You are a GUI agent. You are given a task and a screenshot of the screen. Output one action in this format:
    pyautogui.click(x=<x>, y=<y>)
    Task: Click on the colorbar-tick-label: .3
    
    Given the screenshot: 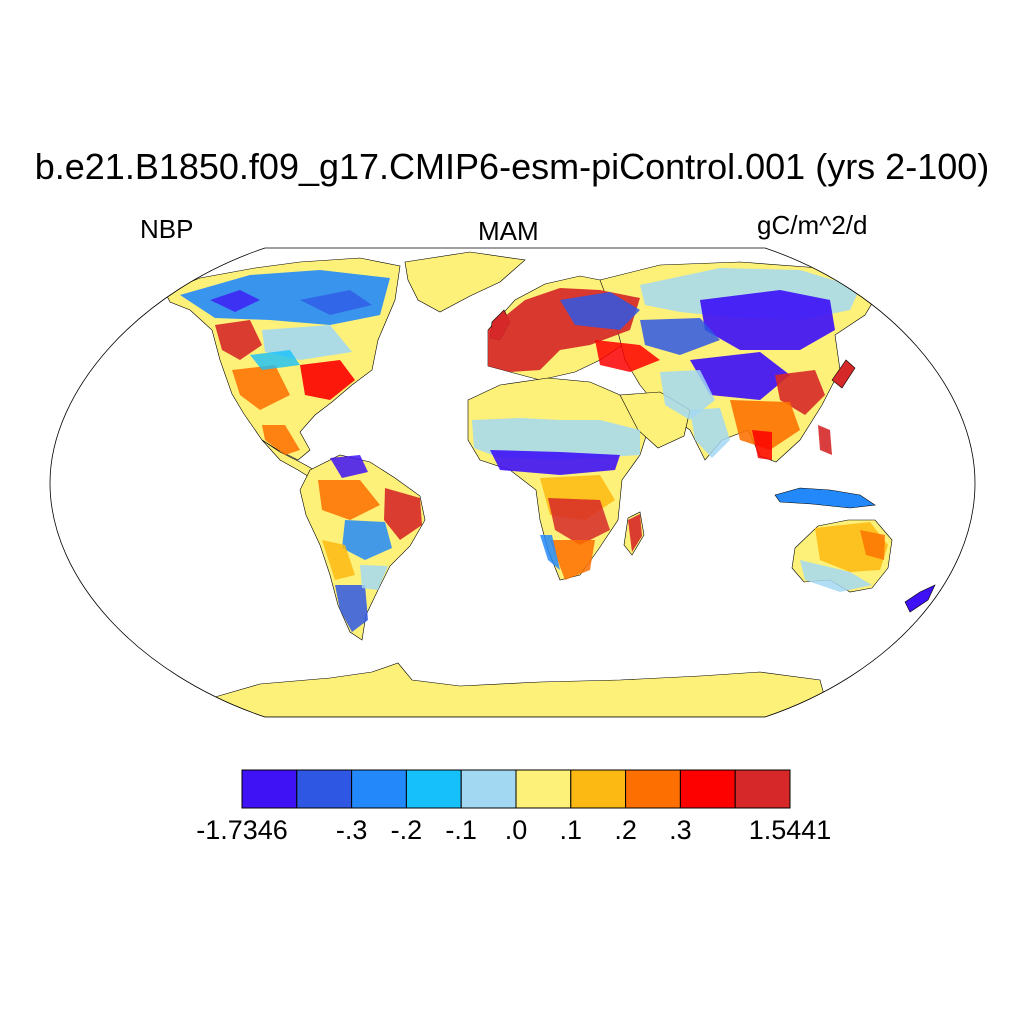 What is the action you would take?
    pyautogui.click(x=680, y=830)
    